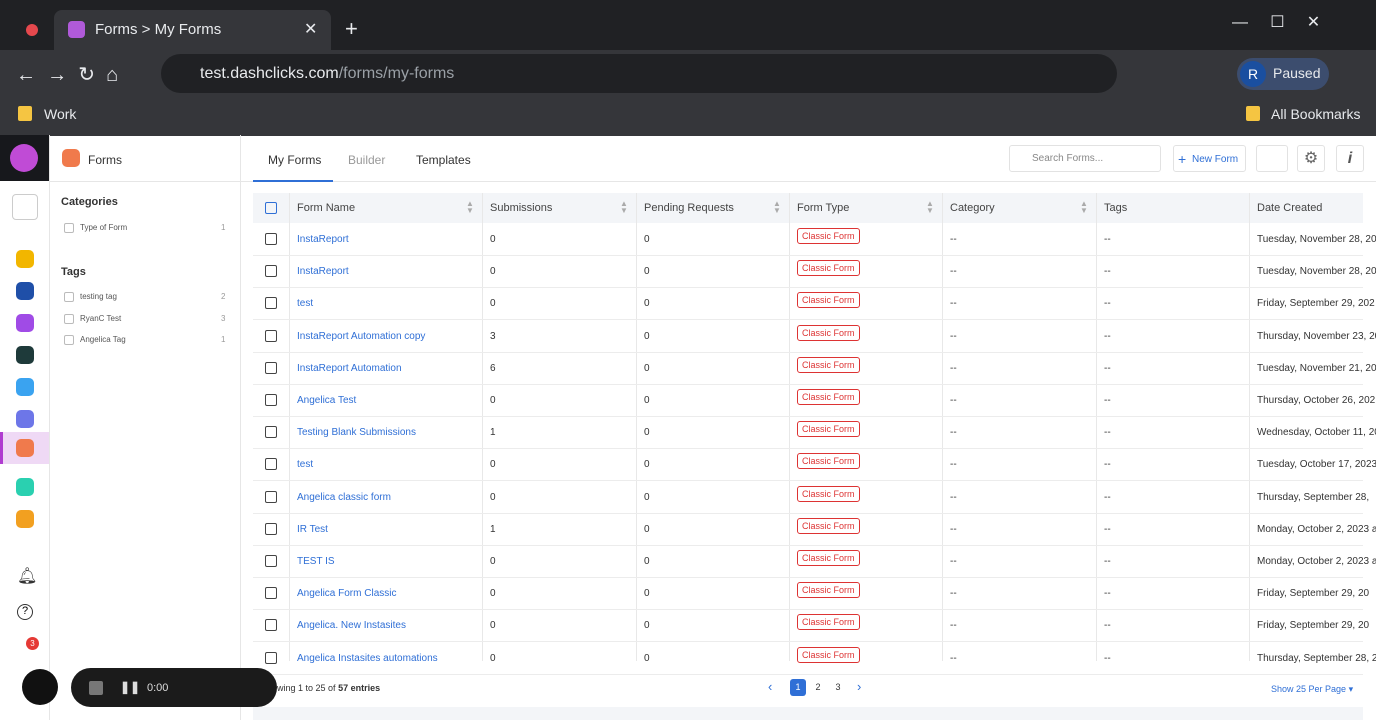 The height and width of the screenshot is (720, 1376). What do you see at coordinates (158, 688) in the screenshot?
I see `recorder-time: 0:00` at bounding box center [158, 688].